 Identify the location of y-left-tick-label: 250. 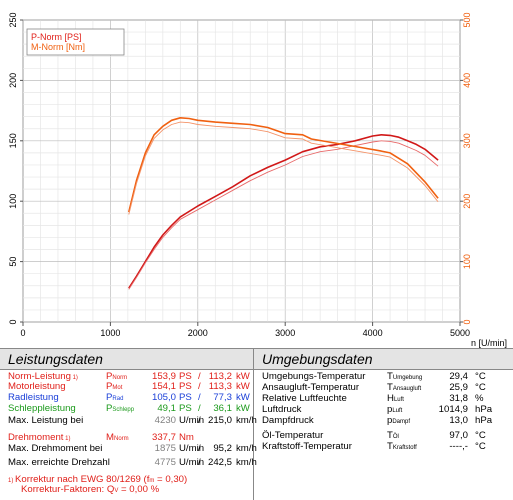
(13, 19).